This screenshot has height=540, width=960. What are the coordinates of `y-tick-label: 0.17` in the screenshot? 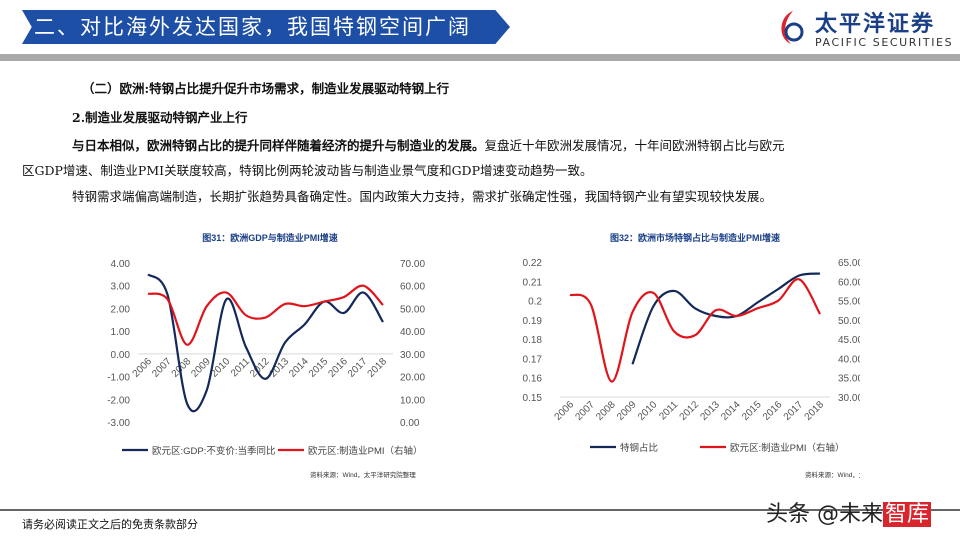 It's located at (533, 359).